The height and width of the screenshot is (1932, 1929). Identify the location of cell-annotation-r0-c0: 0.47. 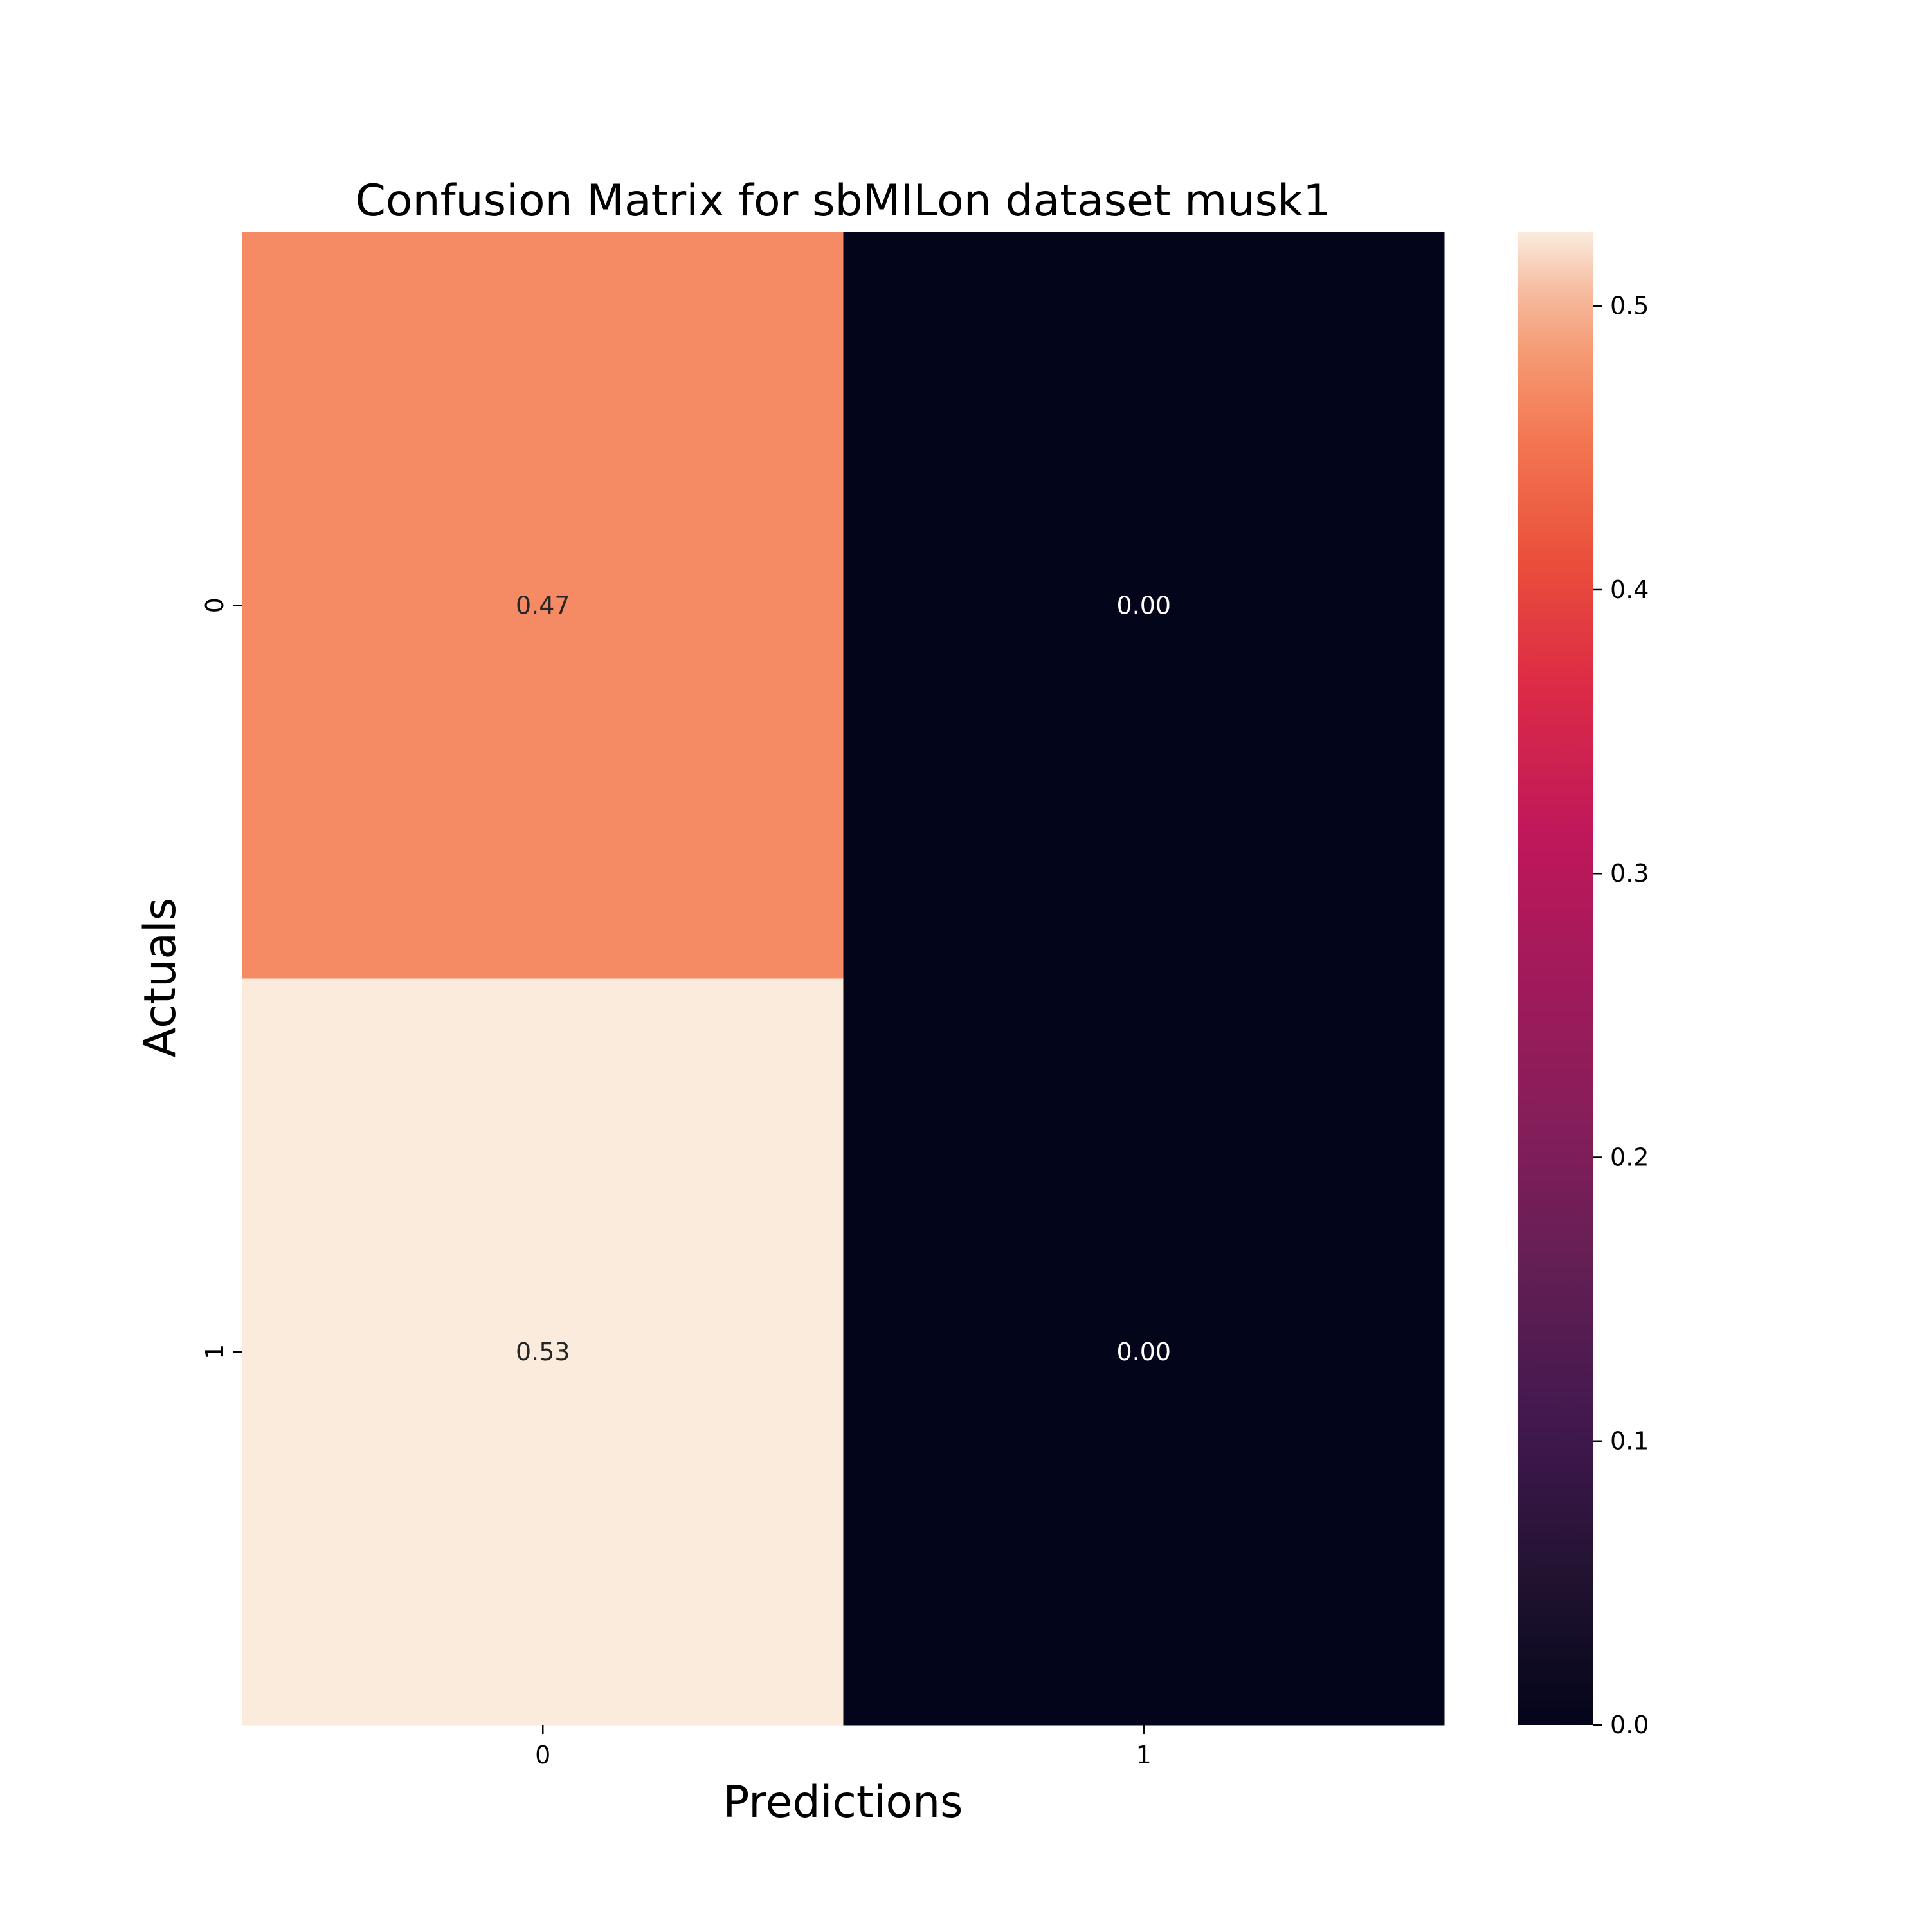
(543, 605).